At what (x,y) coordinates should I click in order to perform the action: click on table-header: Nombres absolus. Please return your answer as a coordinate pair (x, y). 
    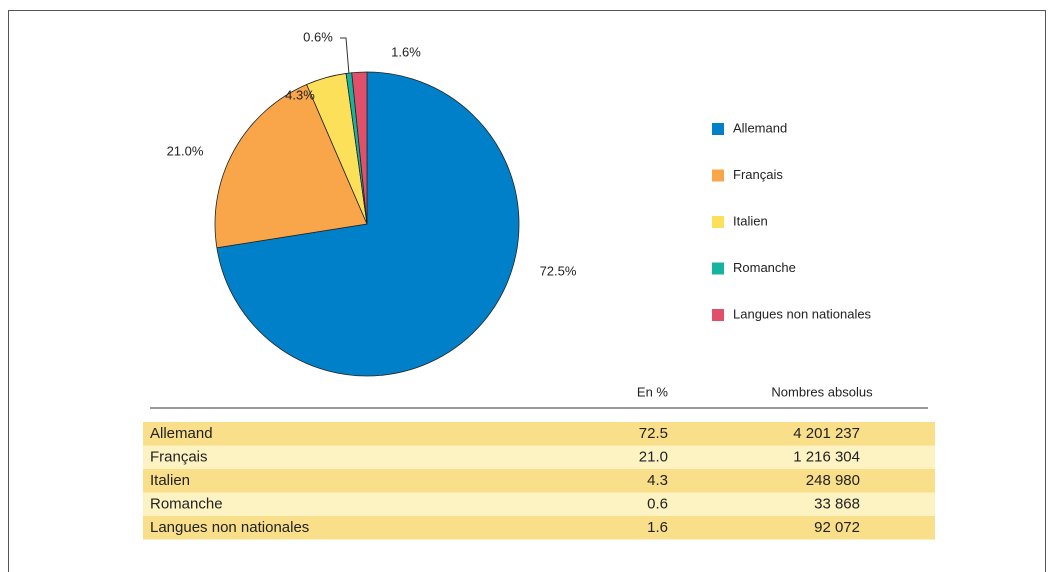
    Looking at the image, I should click on (822, 391).